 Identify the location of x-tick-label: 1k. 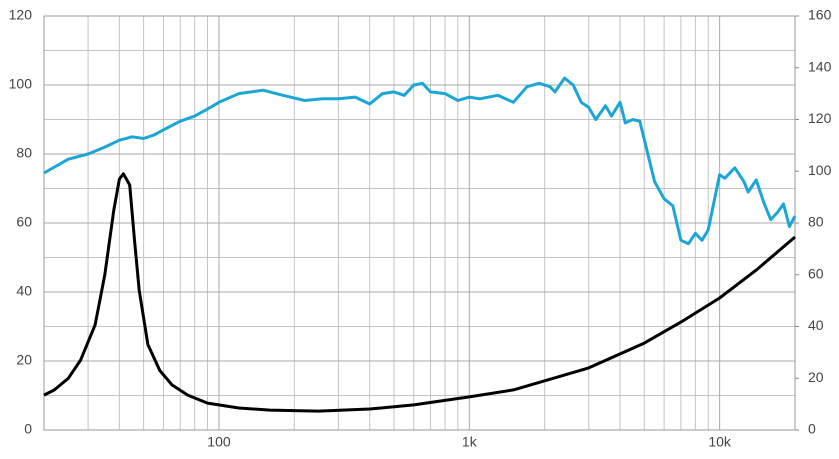
(470, 442).